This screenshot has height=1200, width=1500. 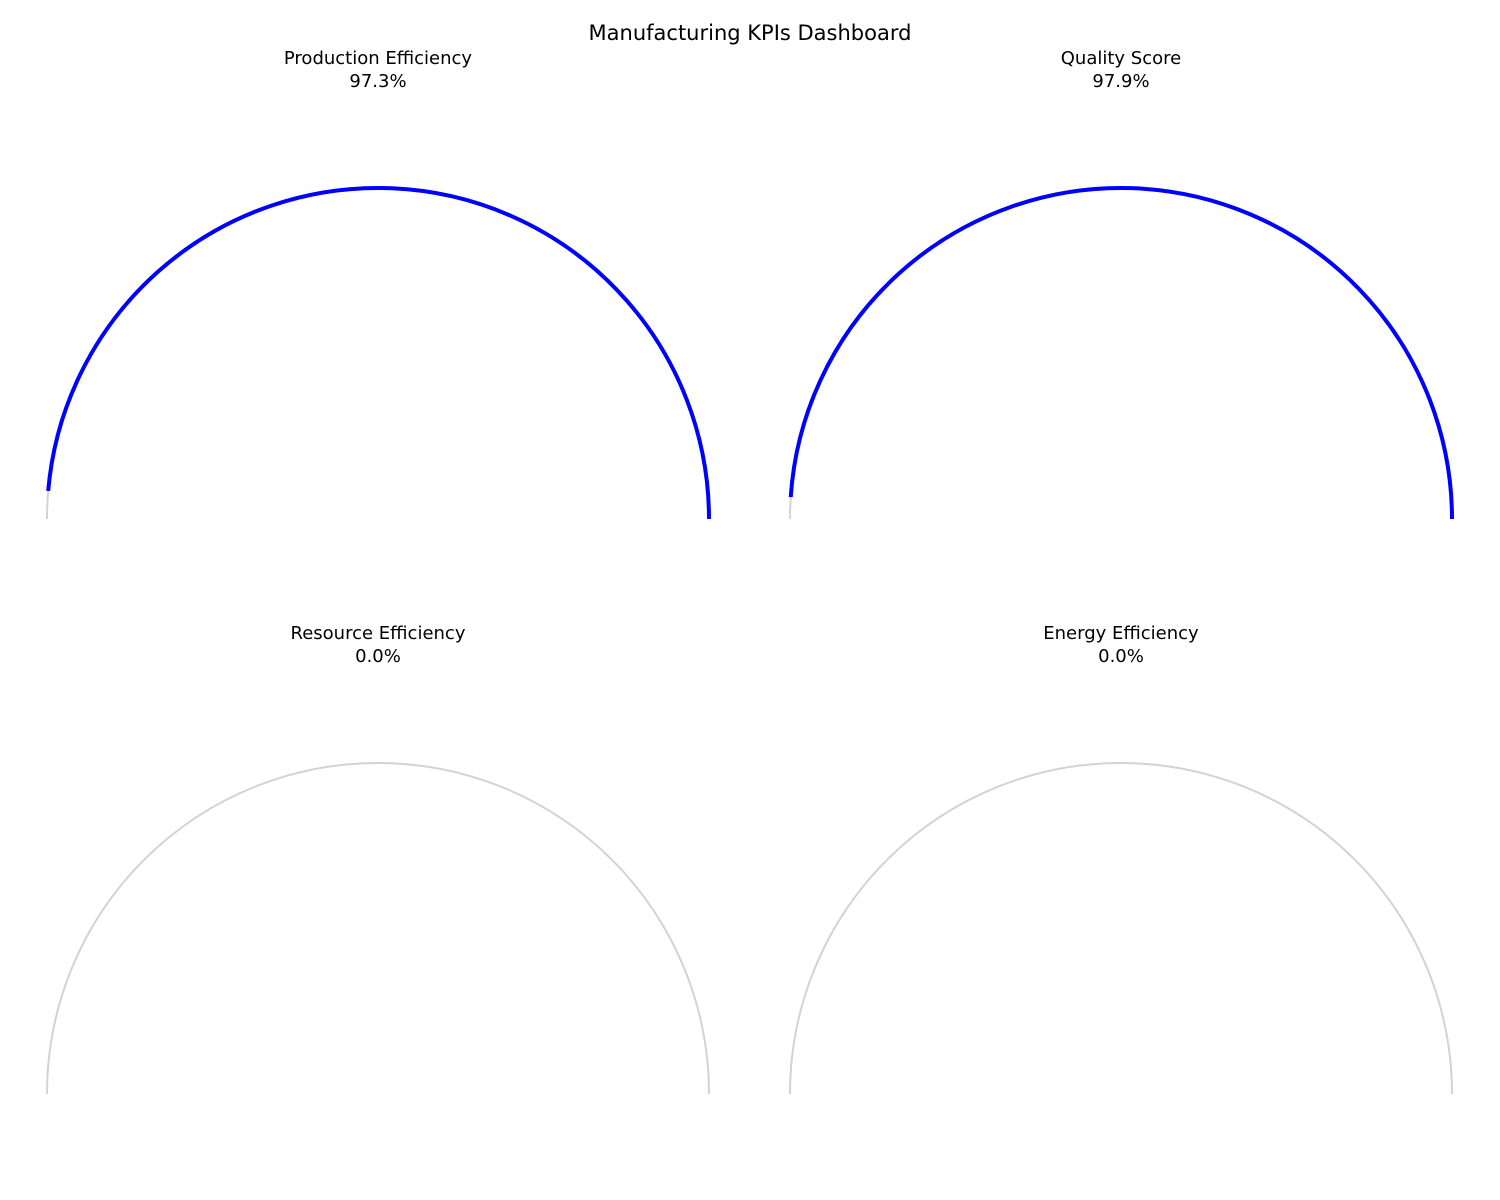 What do you see at coordinates (378, 633) in the screenshot?
I see `gauge-title: Resource Efficiency` at bounding box center [378, 633].